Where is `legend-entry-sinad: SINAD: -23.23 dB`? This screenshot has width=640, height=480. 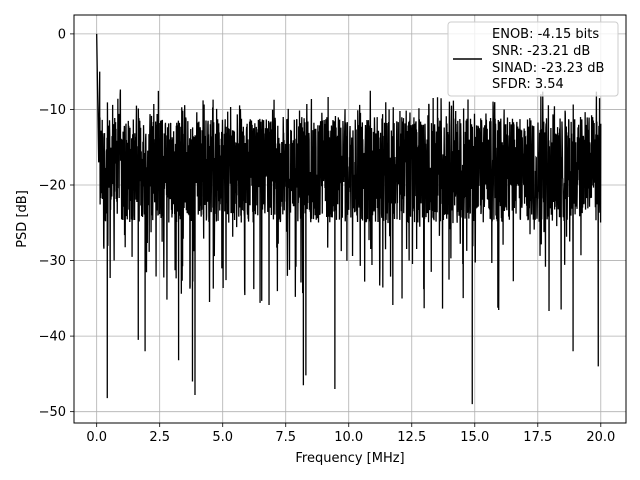 legend-entry-sinad: SINAD: -23.23 dB is located at coordinates (548, 68).